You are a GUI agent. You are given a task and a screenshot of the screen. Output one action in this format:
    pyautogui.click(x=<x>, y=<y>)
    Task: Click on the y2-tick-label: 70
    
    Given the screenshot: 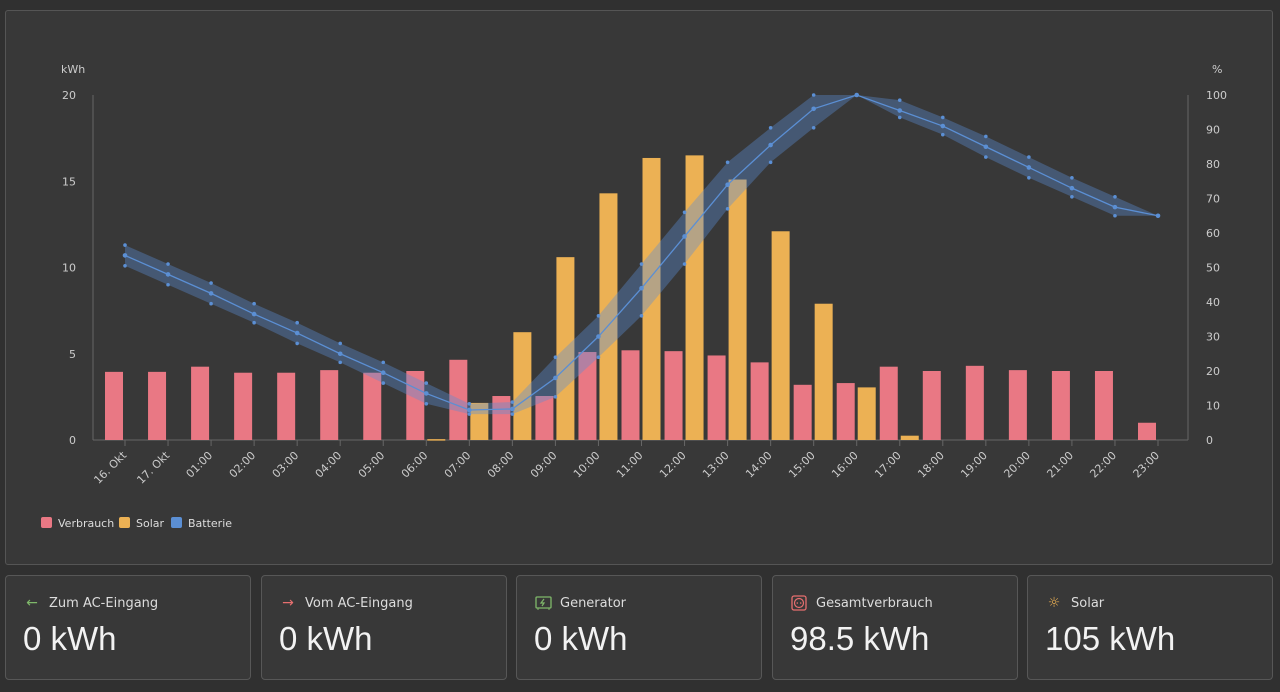 What is the action you would take?
    pyautogui.click(x=1213, y=199)
    